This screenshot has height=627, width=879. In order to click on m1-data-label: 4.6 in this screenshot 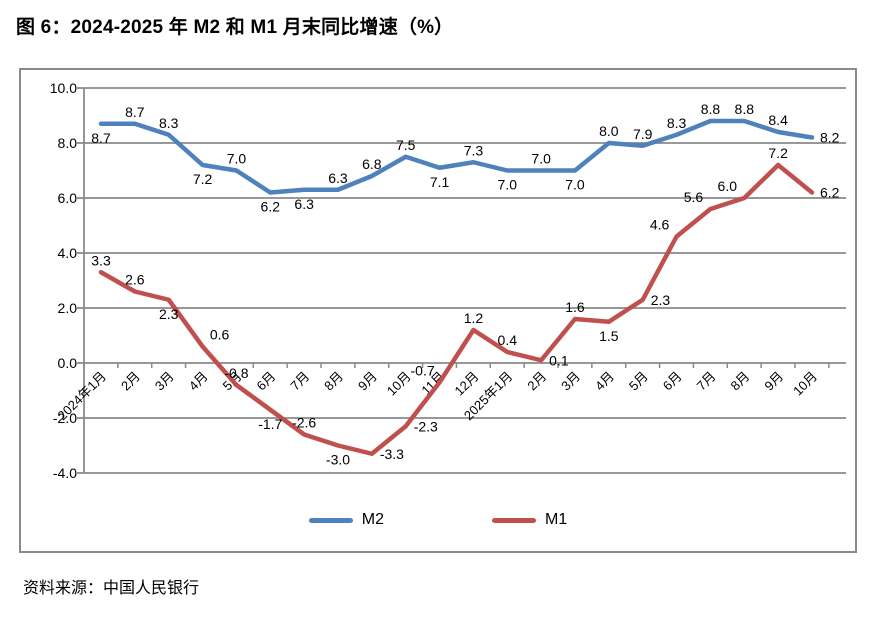, I will do `click(660, 225)`.